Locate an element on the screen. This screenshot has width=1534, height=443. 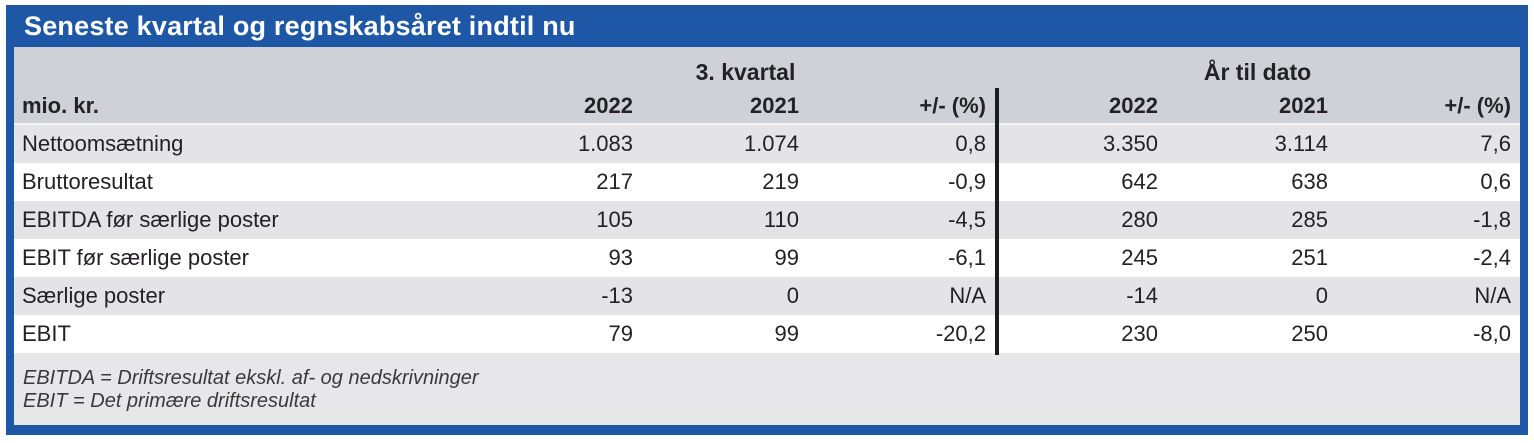
row-value: -20,2 is located at coordinates (960, 333).